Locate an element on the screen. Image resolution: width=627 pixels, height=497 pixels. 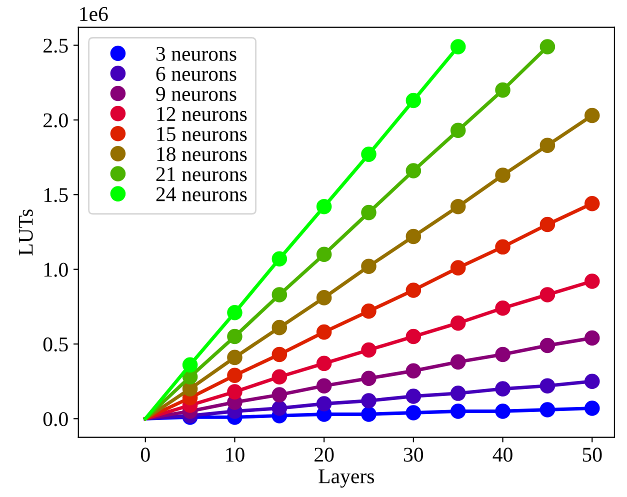
x-tick-label: 0 is located at coordinates (145, 455).